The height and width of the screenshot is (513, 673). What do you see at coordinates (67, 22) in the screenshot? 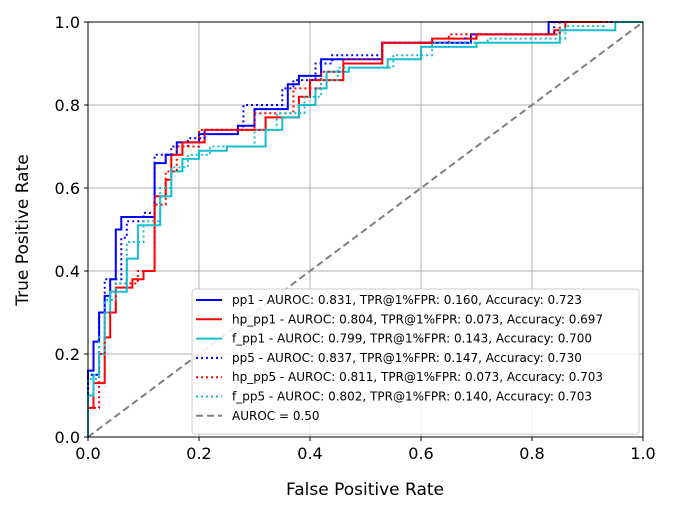
I see `y-tick-label: 1.0` at bounding box center [67, 22].